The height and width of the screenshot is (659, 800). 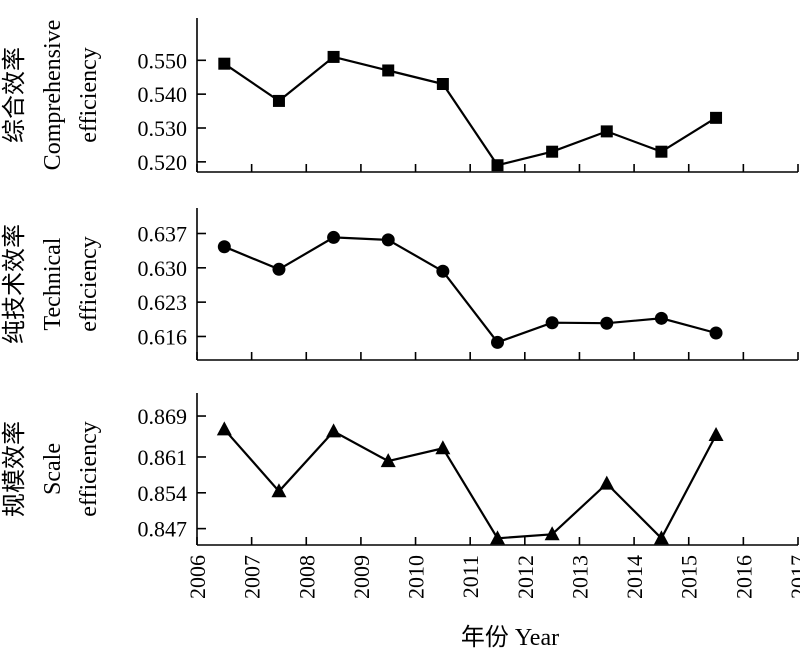 I want to click on y-tick-label: 0.550, so click(x=163, y=60).